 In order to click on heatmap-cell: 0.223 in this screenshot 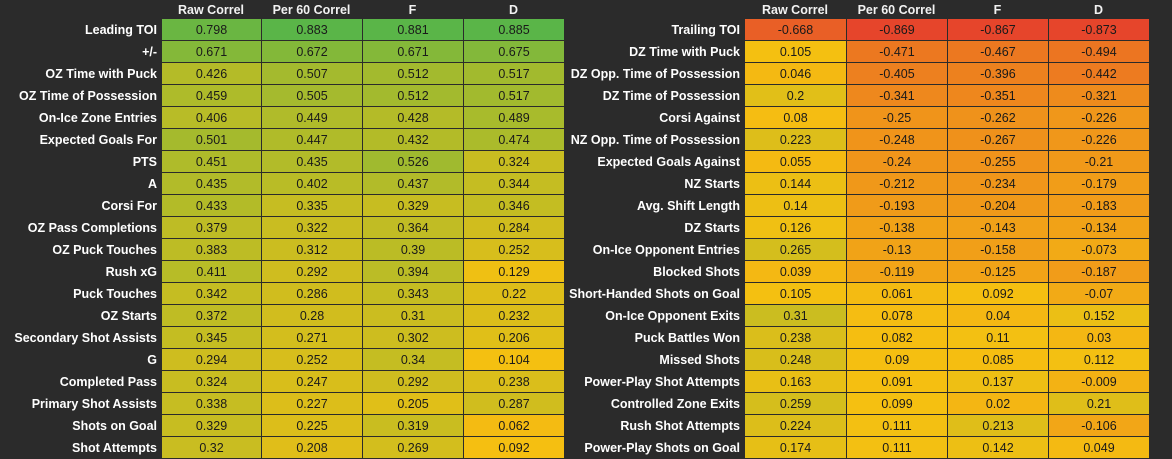, I will do `click(795, 140)`.